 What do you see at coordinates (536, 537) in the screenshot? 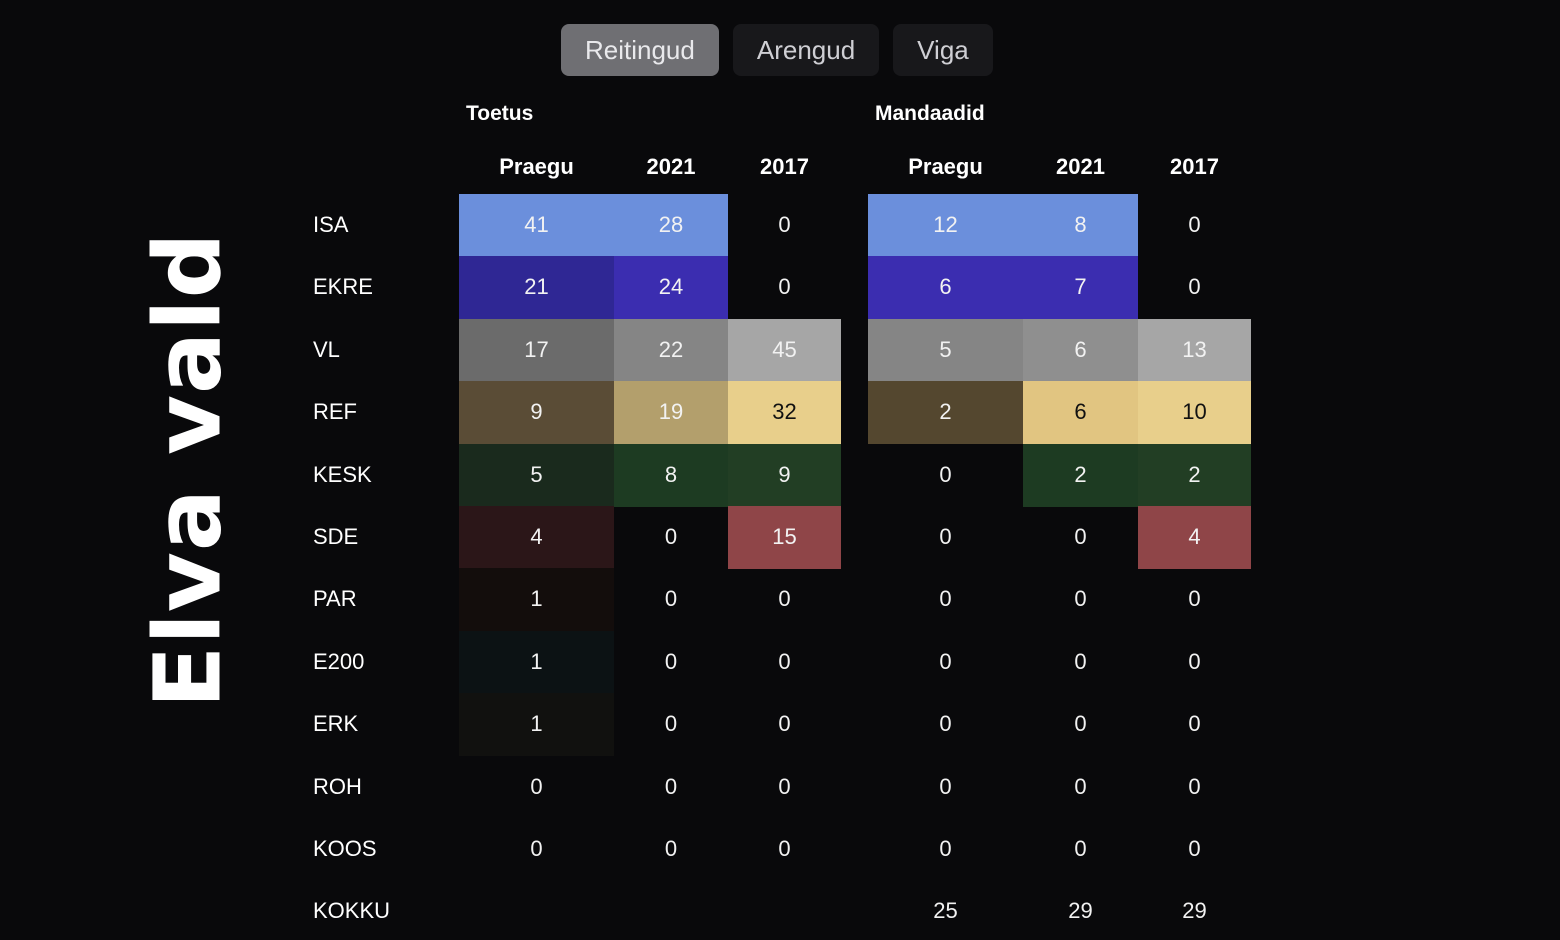
I see `support-cell: 4` at bounding box center [536, 537].